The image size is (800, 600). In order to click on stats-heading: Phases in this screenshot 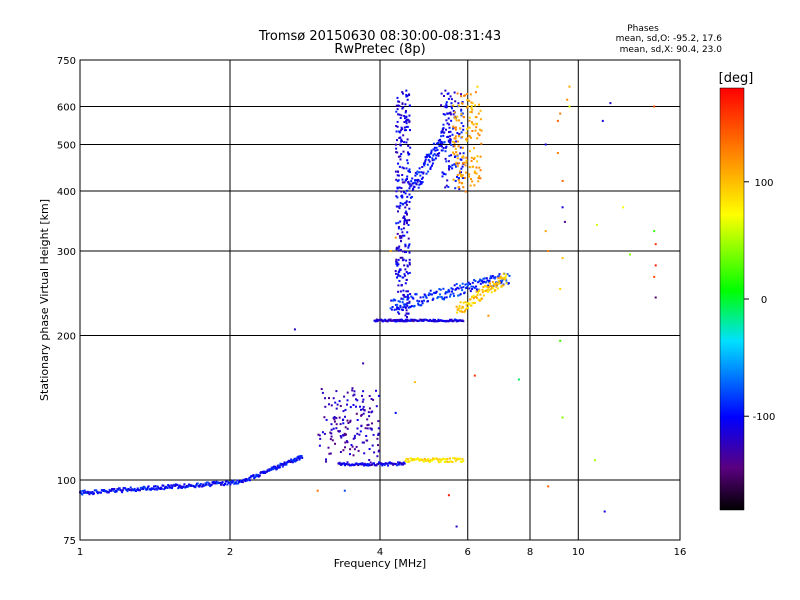, I will do `click(643, 29)`.